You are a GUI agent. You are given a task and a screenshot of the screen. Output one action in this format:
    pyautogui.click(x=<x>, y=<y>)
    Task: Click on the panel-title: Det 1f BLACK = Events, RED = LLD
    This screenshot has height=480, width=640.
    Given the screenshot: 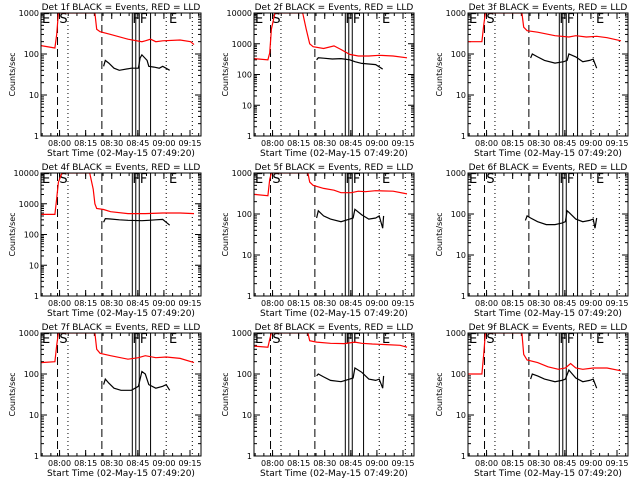 What is the action you would take?
    pyautogui.click(x=121, y=8)
    